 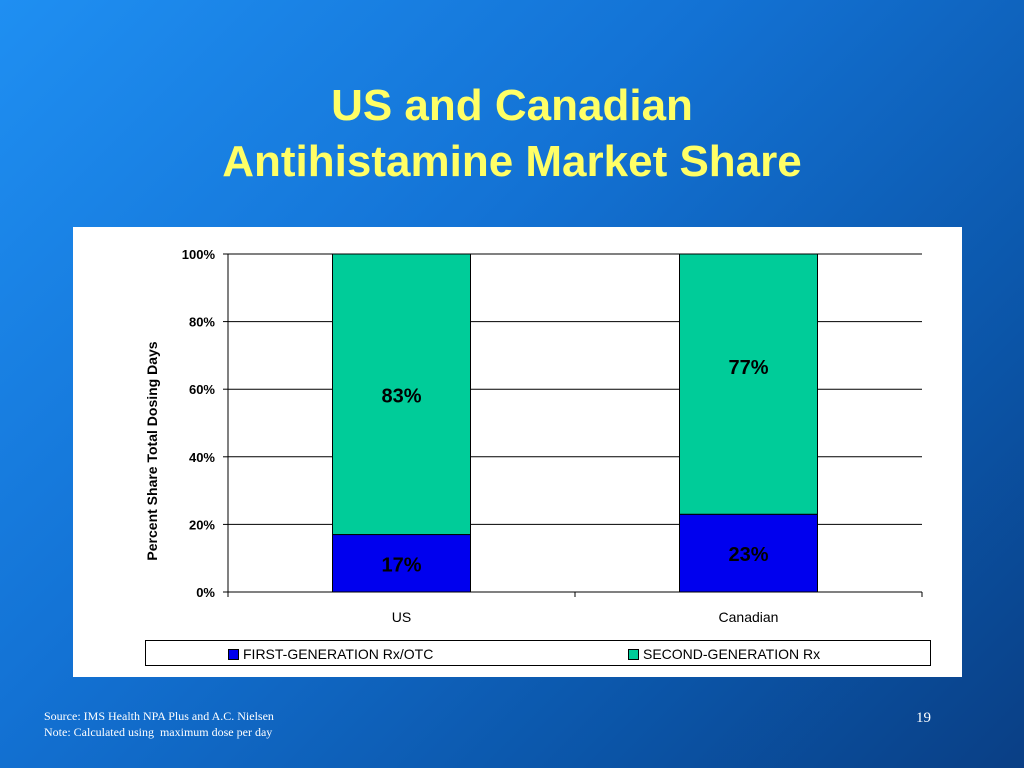 I want to click on bar-segment-first-generation-us, so click(x=401, y=563).